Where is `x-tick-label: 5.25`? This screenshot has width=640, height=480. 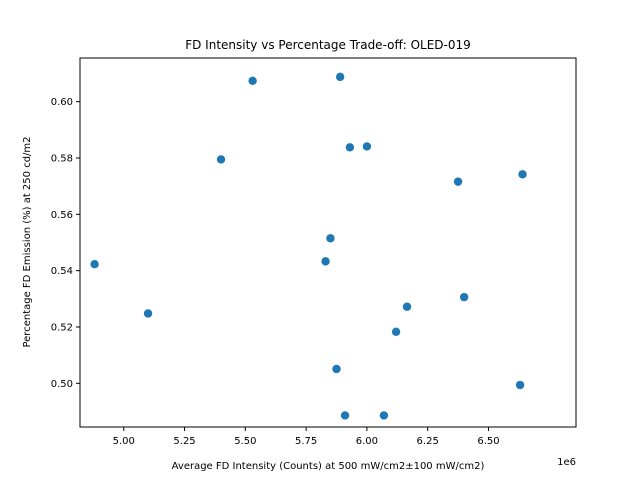
x-tick-label: 5.25 is located at coordinates (184, 441).